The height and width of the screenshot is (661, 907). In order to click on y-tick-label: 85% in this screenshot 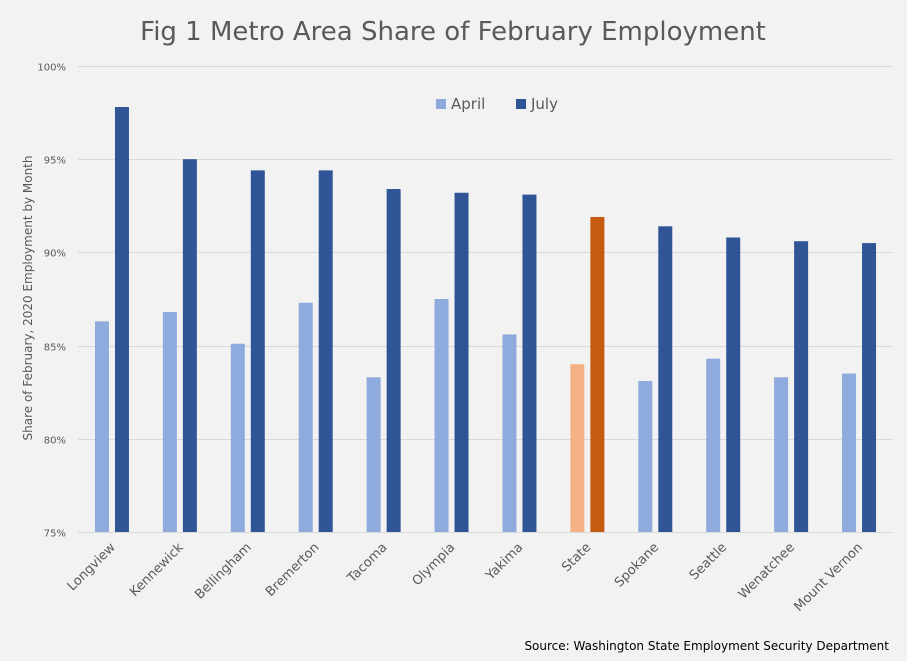, I will do `click(55, 348)`.